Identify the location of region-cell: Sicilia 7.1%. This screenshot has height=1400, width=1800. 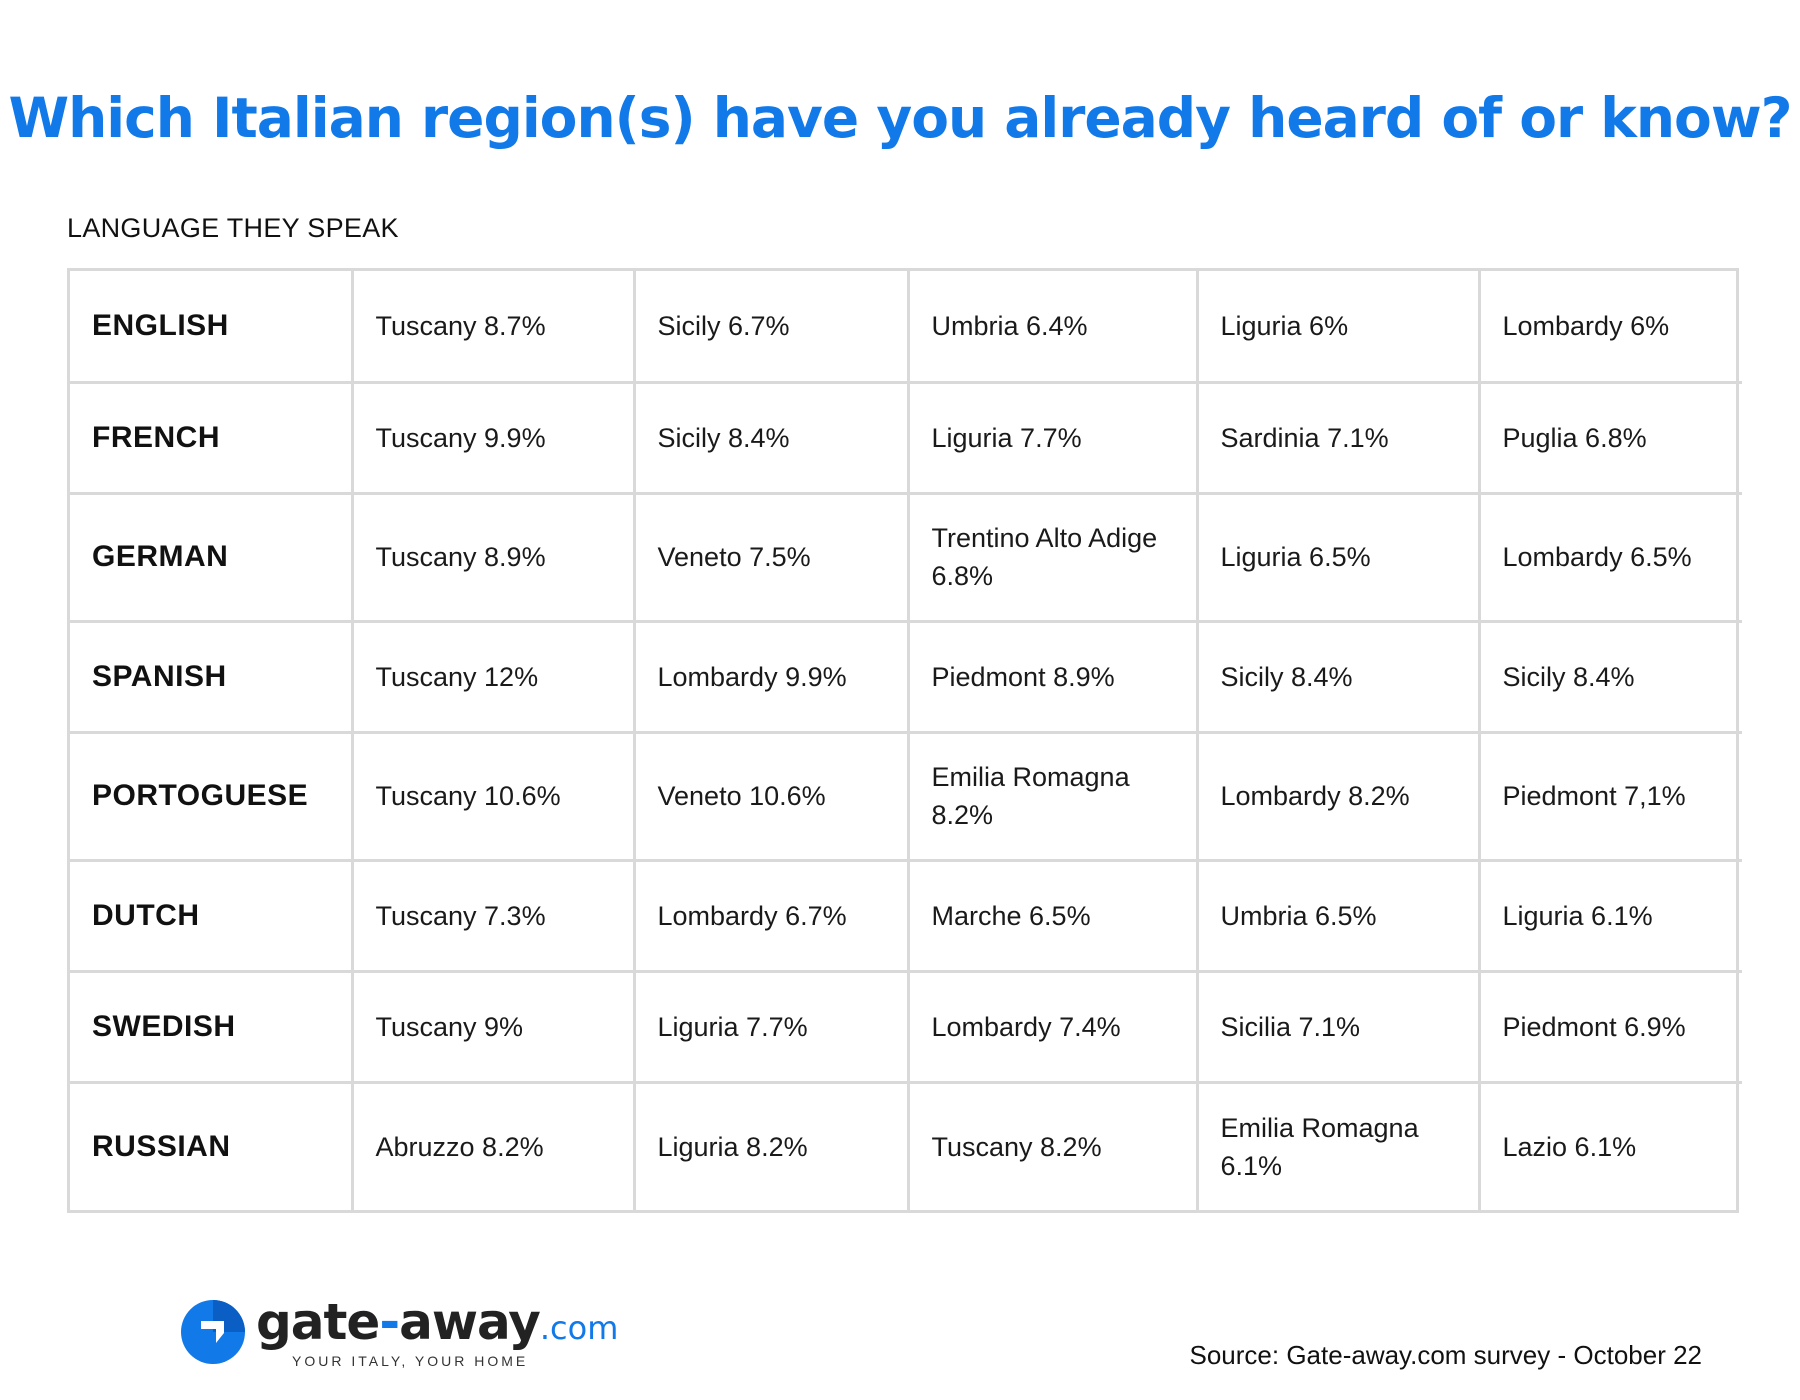
(1338, 1026).